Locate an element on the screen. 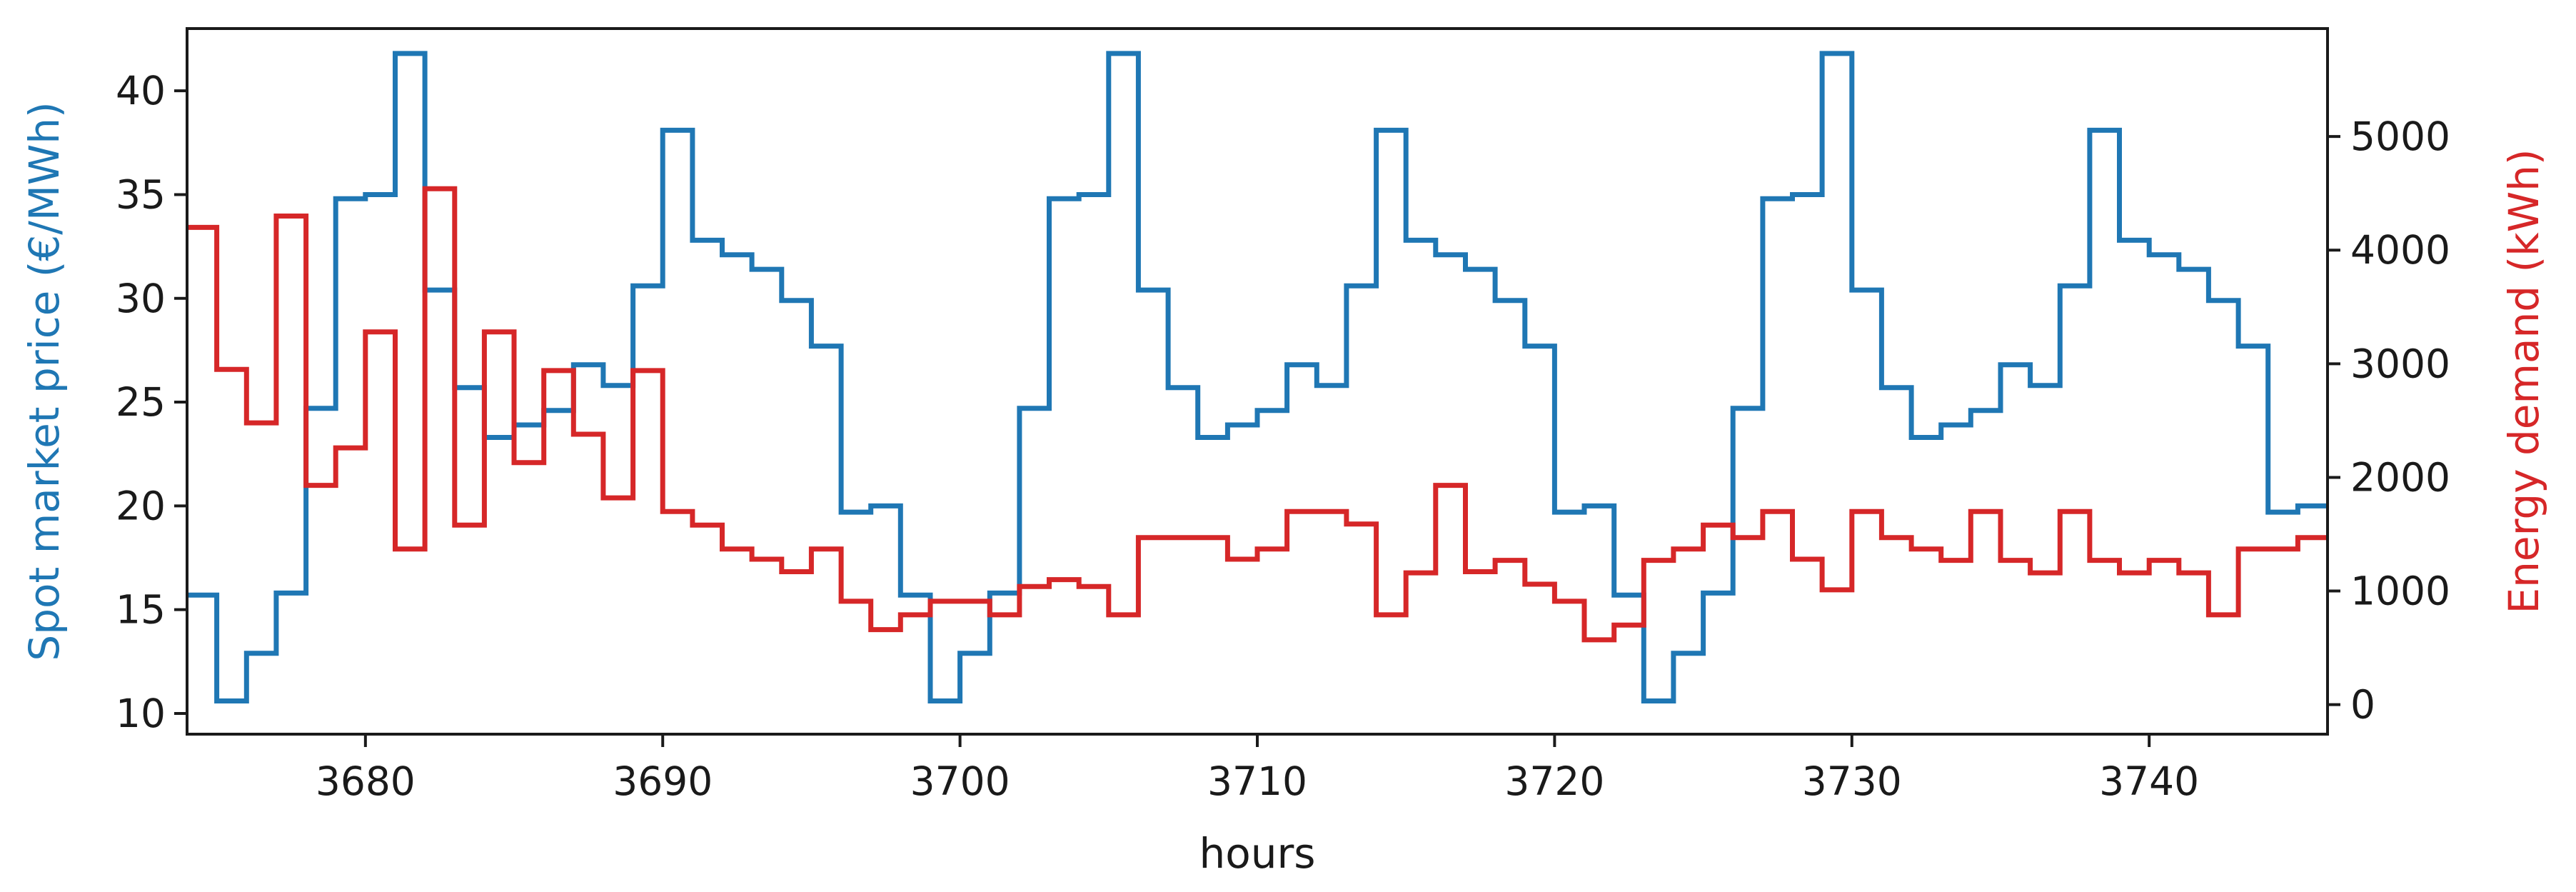 The height and width of the screenshot is (892, 2576). y-left-tick-label: 35 is located at coordinates (141, 194).